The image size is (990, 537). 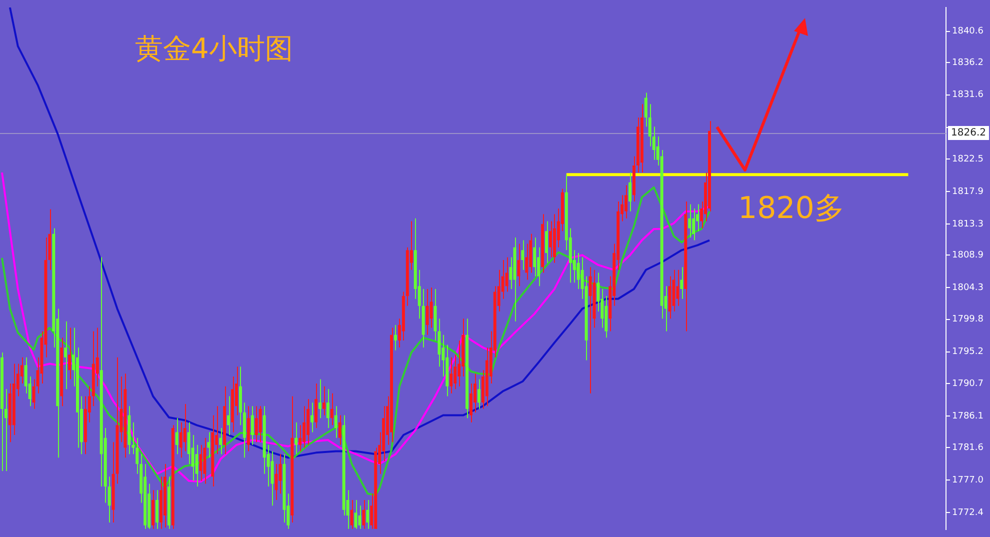 I want to click on y-tick-label: 1790.7, so click(x=968, y=383).